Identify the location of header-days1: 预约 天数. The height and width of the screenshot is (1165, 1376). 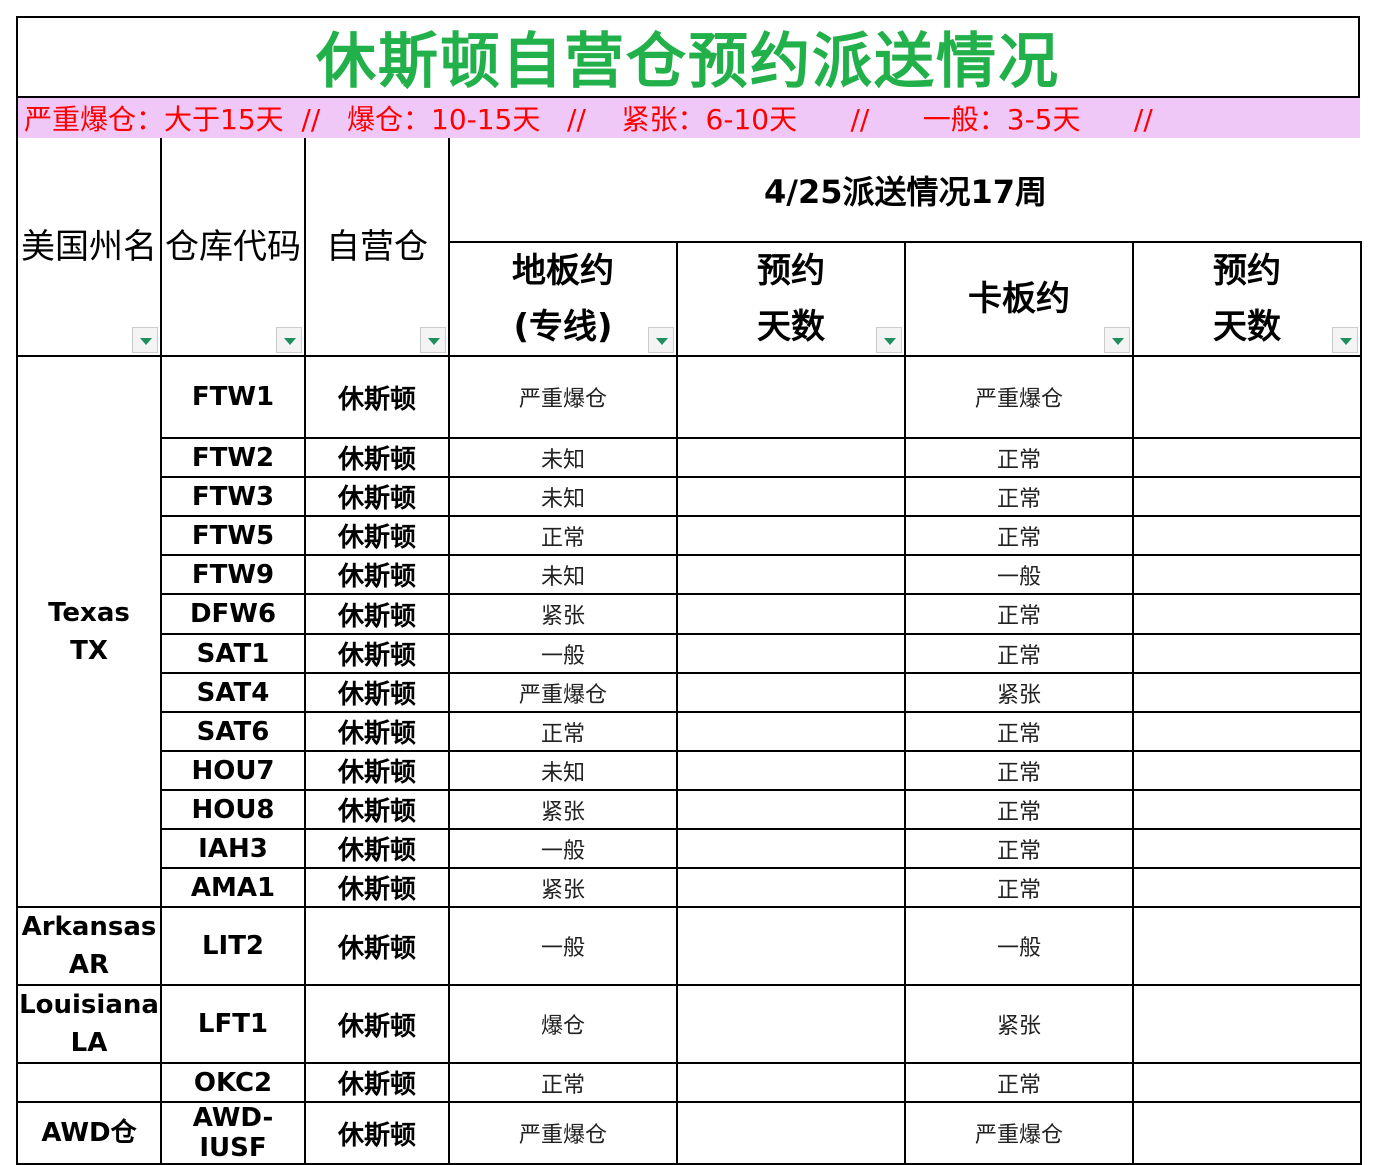
(791, 299).